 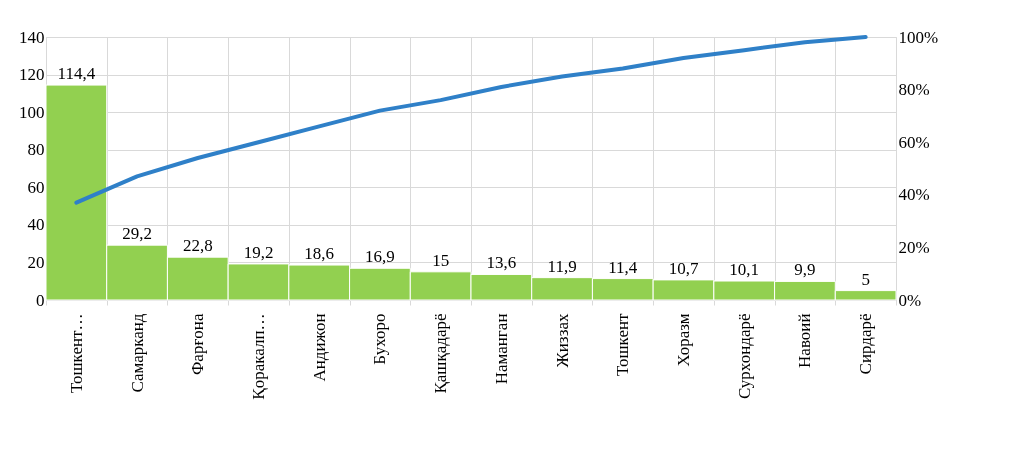 I want to click on y-tick-label: 0, so click(x=40, y=300).